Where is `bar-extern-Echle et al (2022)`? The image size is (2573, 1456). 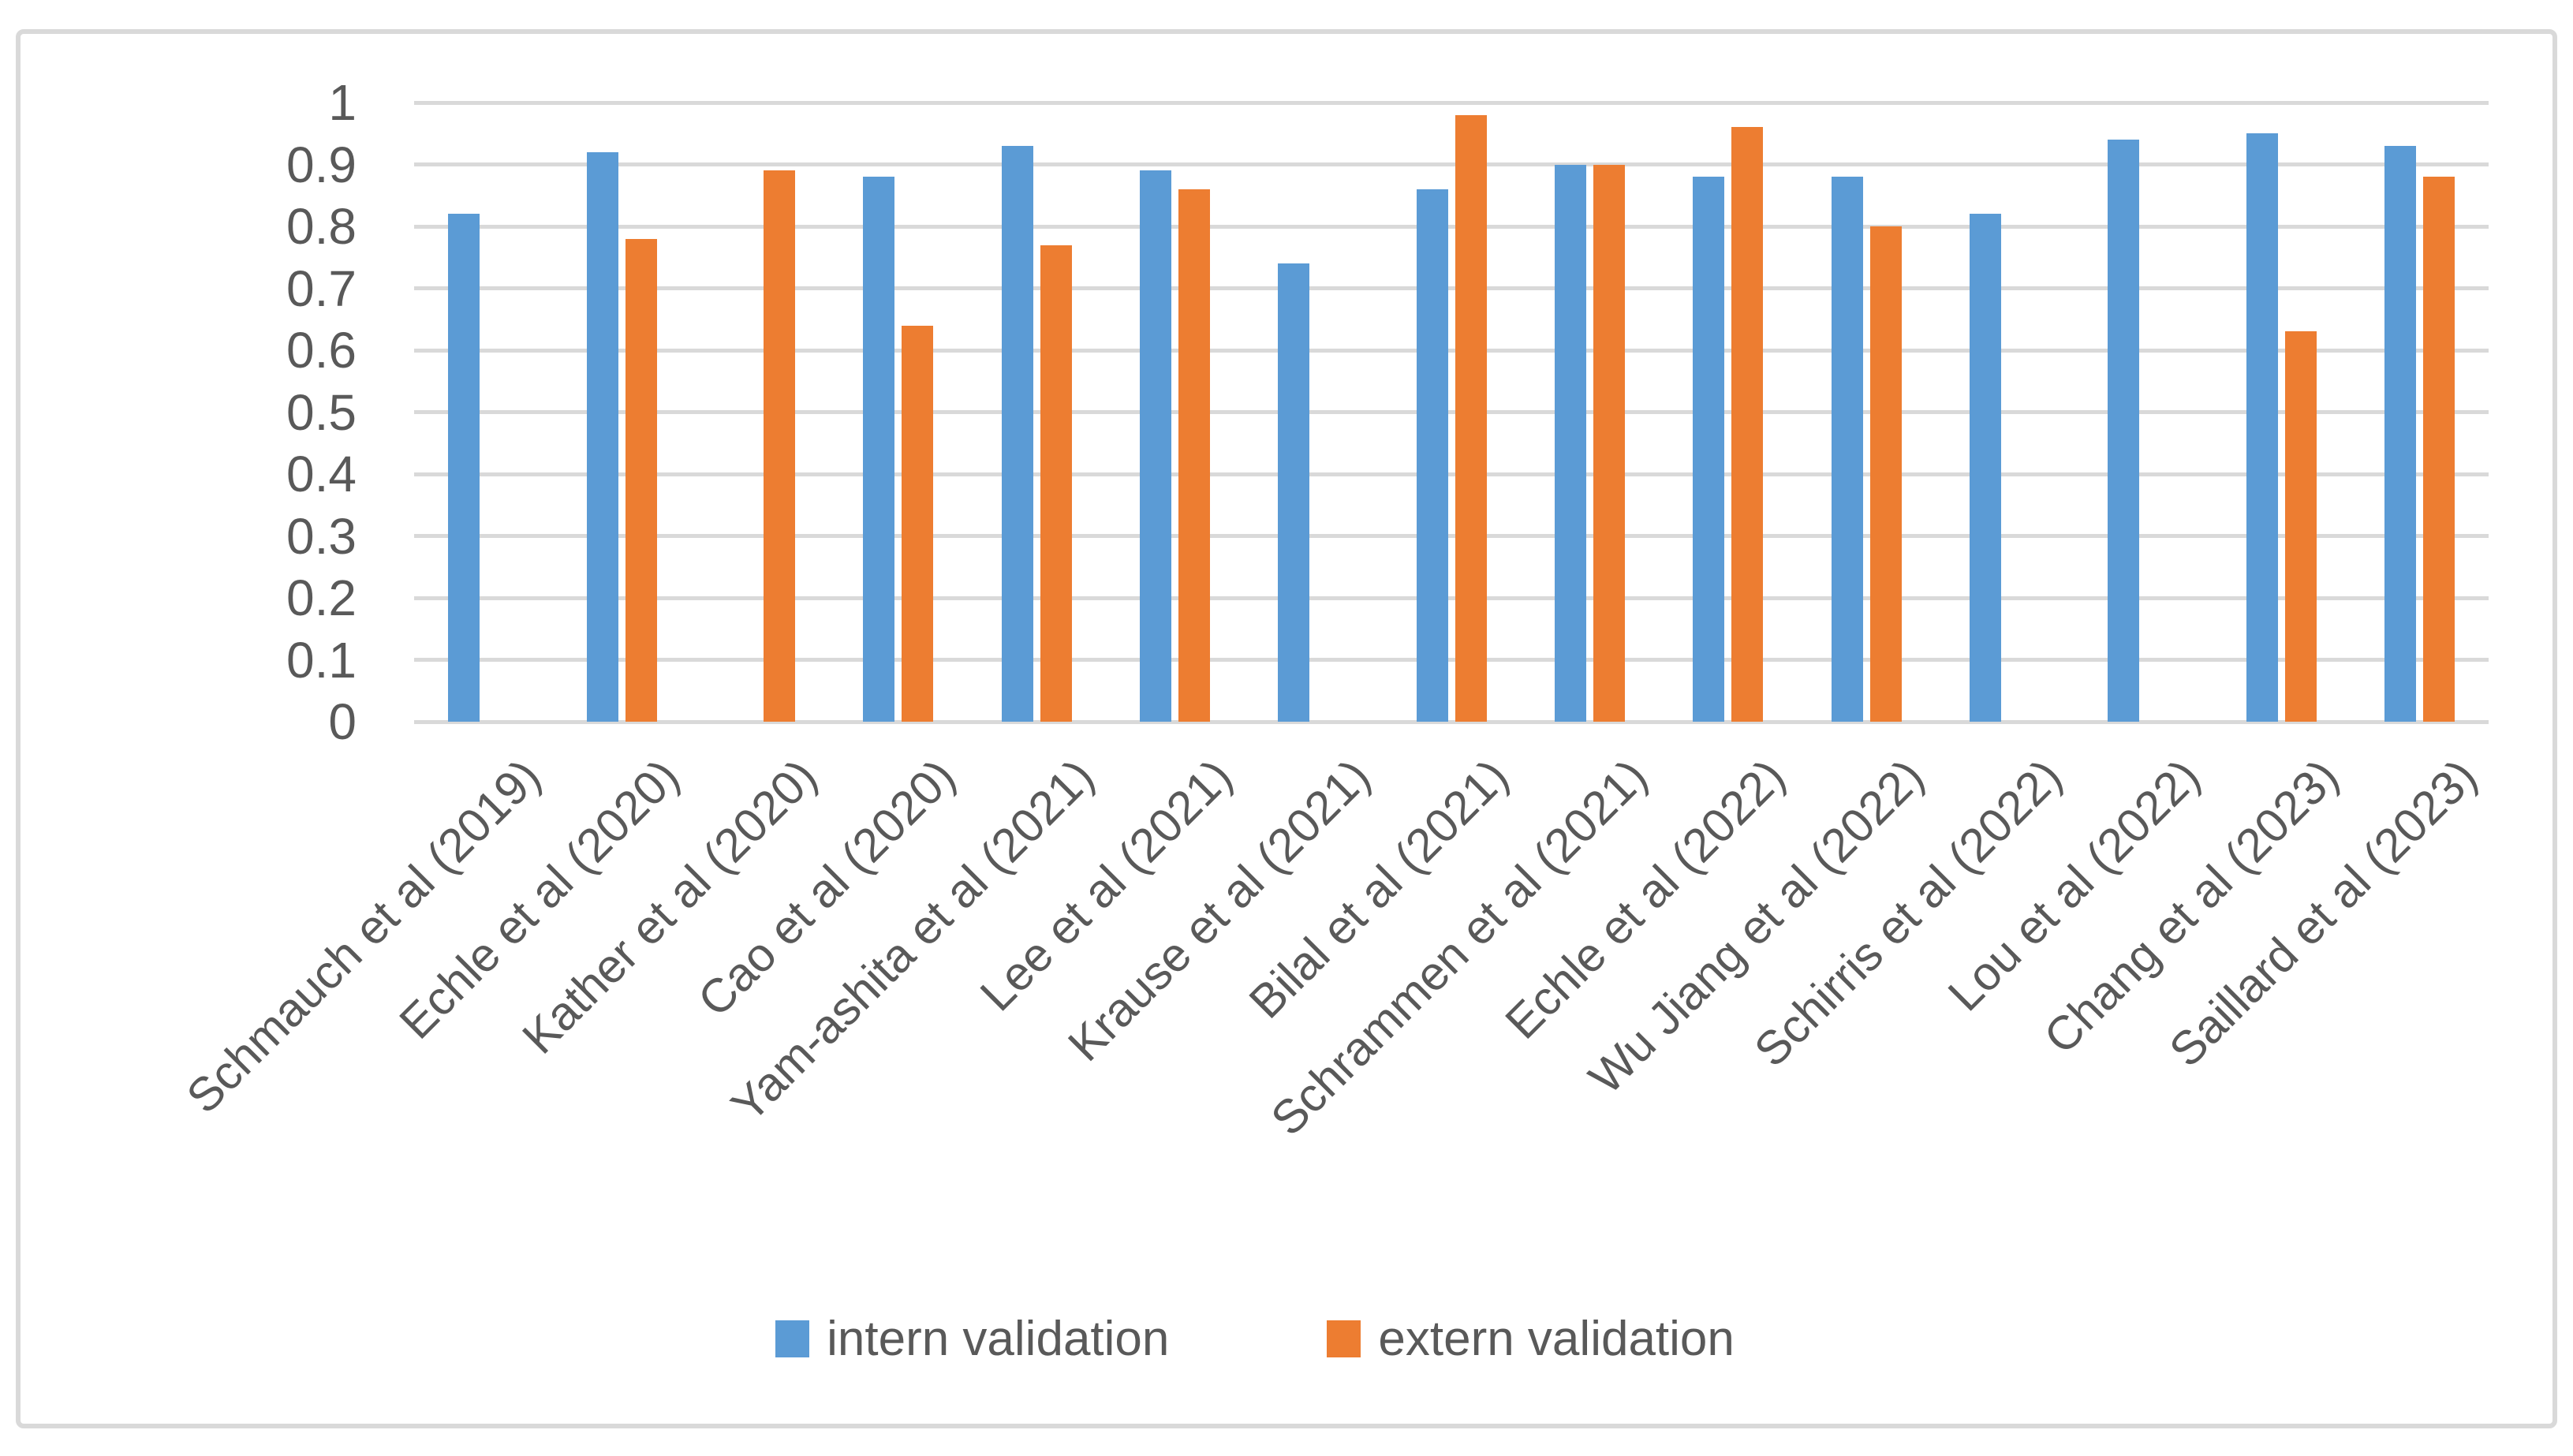 bar-extern-Echle et al (2022) is located at coordinates (1748, 424).